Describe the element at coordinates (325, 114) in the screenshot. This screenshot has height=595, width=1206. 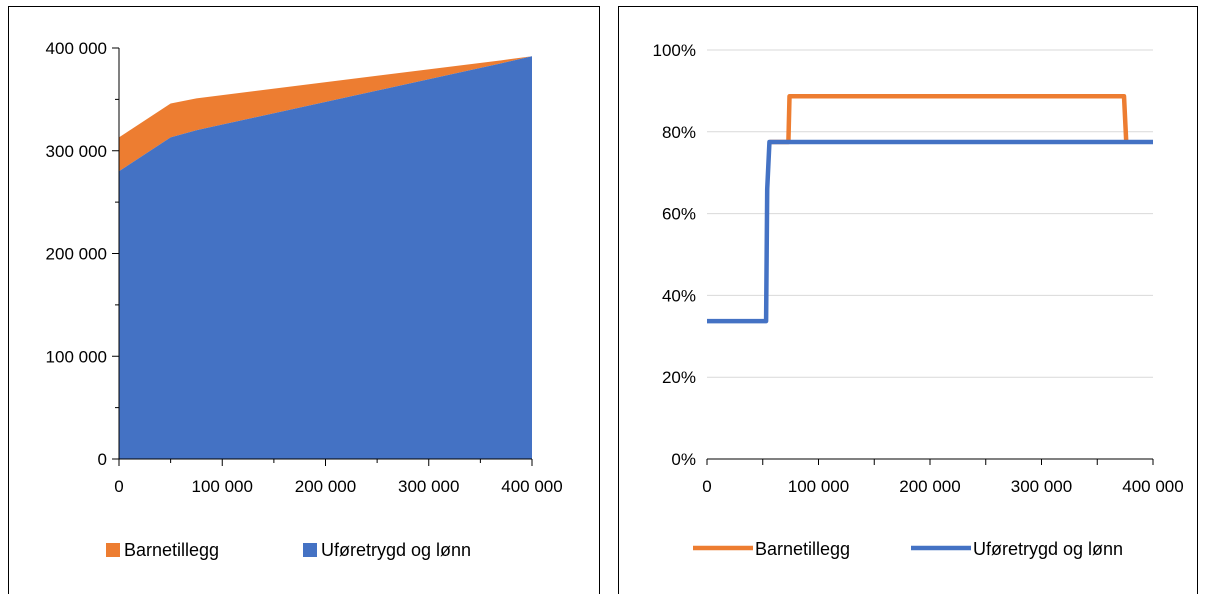
I see `barnetillegg-area` at that location.